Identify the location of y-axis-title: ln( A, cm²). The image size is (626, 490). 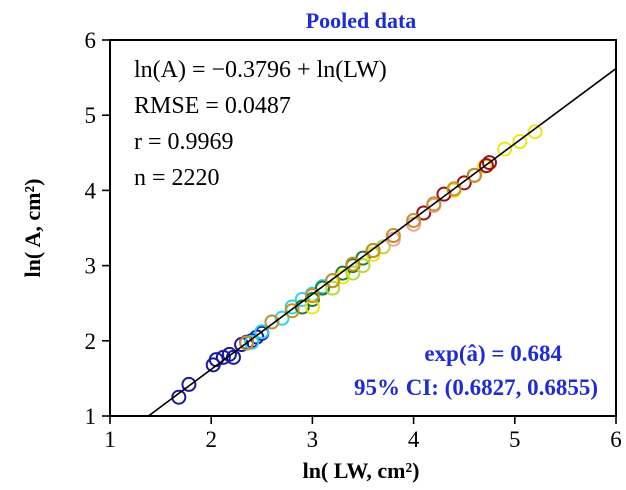
(32, 228).